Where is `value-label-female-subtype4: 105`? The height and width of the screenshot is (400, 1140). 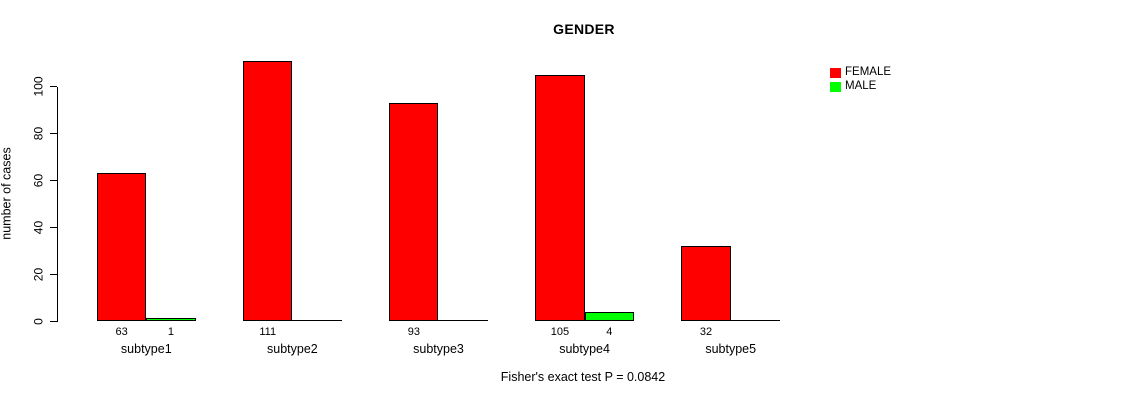
value-label-female-subtype4: 105 is located at coordinates (560, 331).